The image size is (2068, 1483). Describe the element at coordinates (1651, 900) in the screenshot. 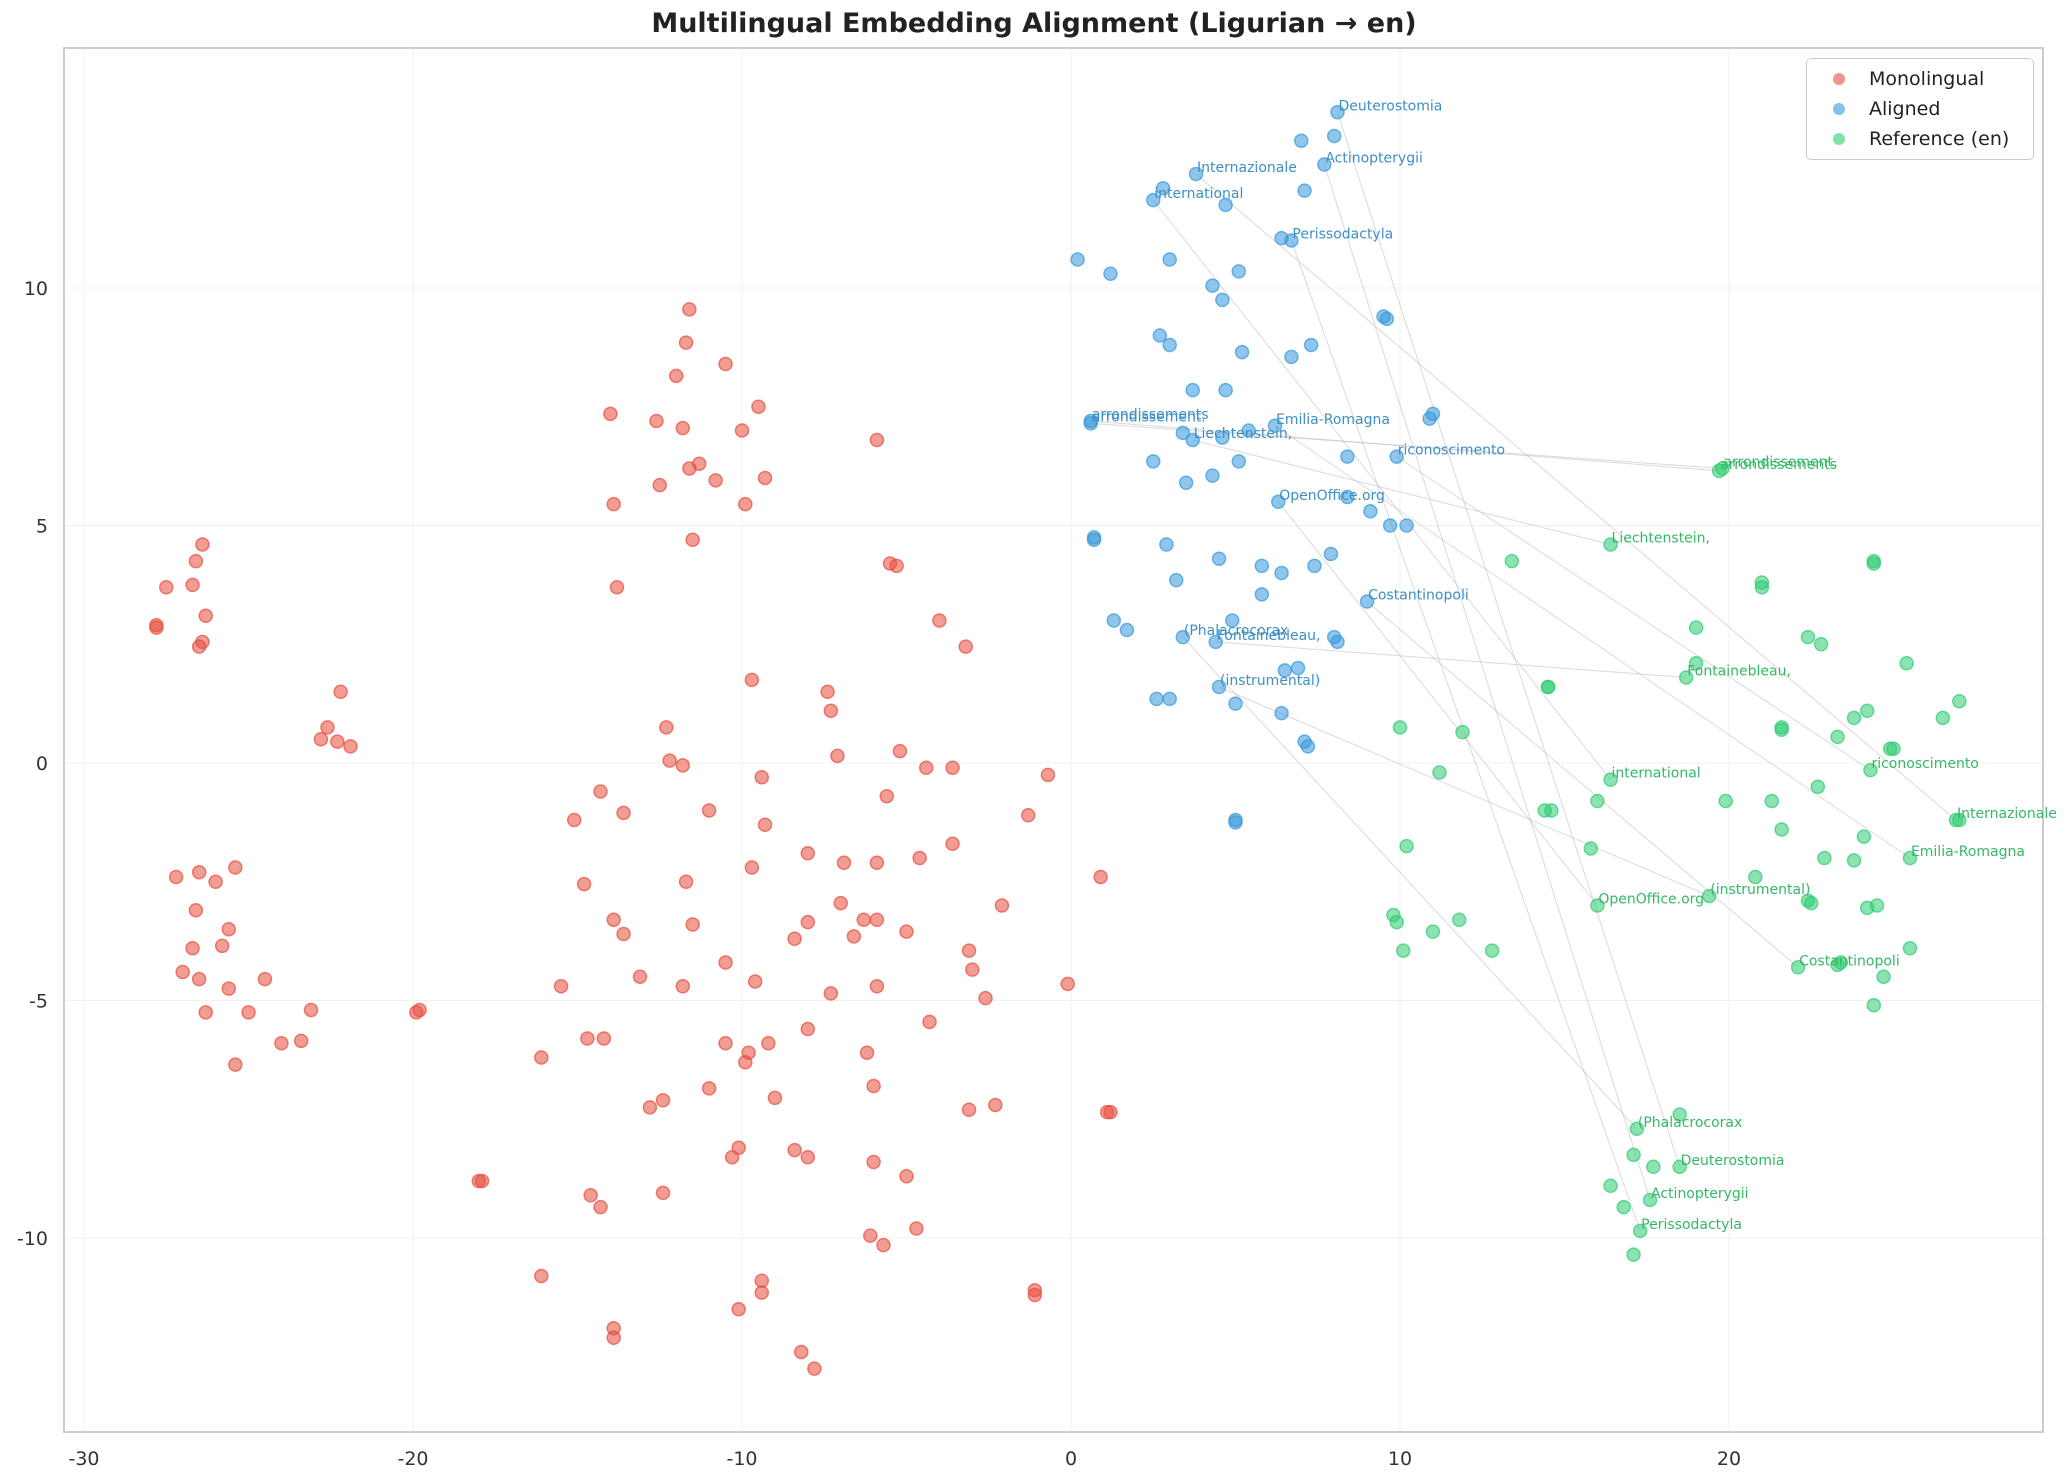

I see `point-label: OpenOffice.org` at that location.